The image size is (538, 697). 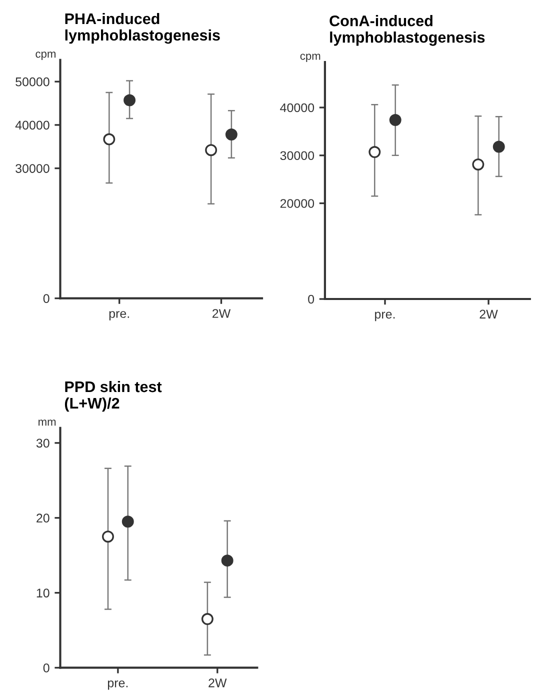 What do you see at coordinates (33, 81) in the screenshot?
I see `y-tick-label: 50000` at bounding box center [33, 81].